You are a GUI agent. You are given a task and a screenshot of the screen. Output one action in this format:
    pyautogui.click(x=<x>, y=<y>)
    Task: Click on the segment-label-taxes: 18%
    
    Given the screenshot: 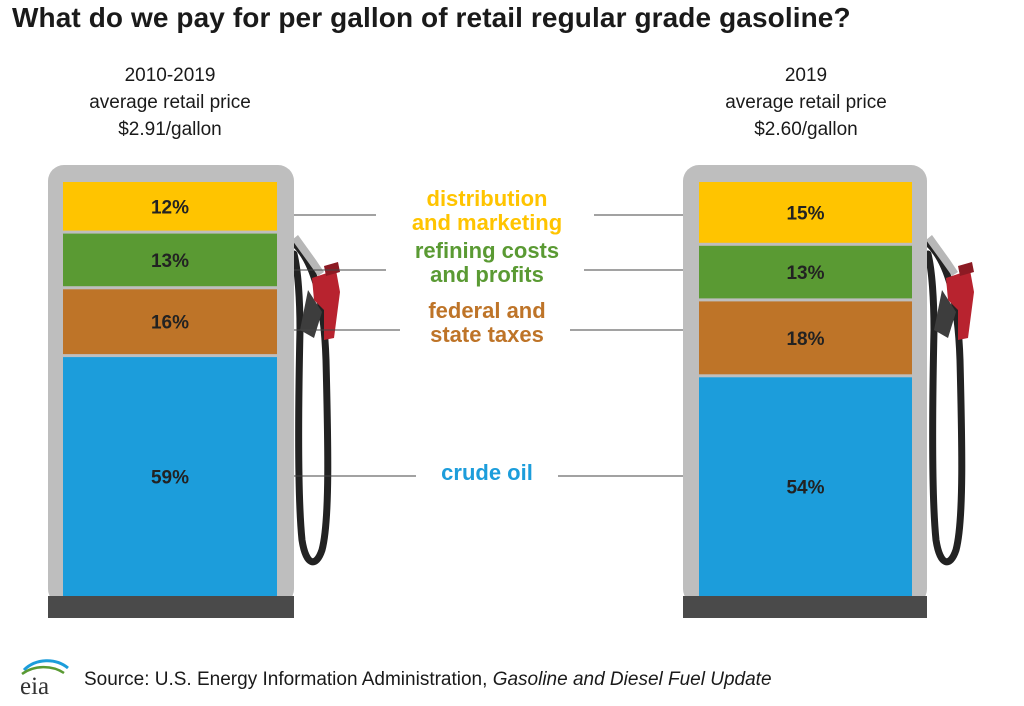 What is the action you would take?
    pyautogui.click(x=805, y=339)
    